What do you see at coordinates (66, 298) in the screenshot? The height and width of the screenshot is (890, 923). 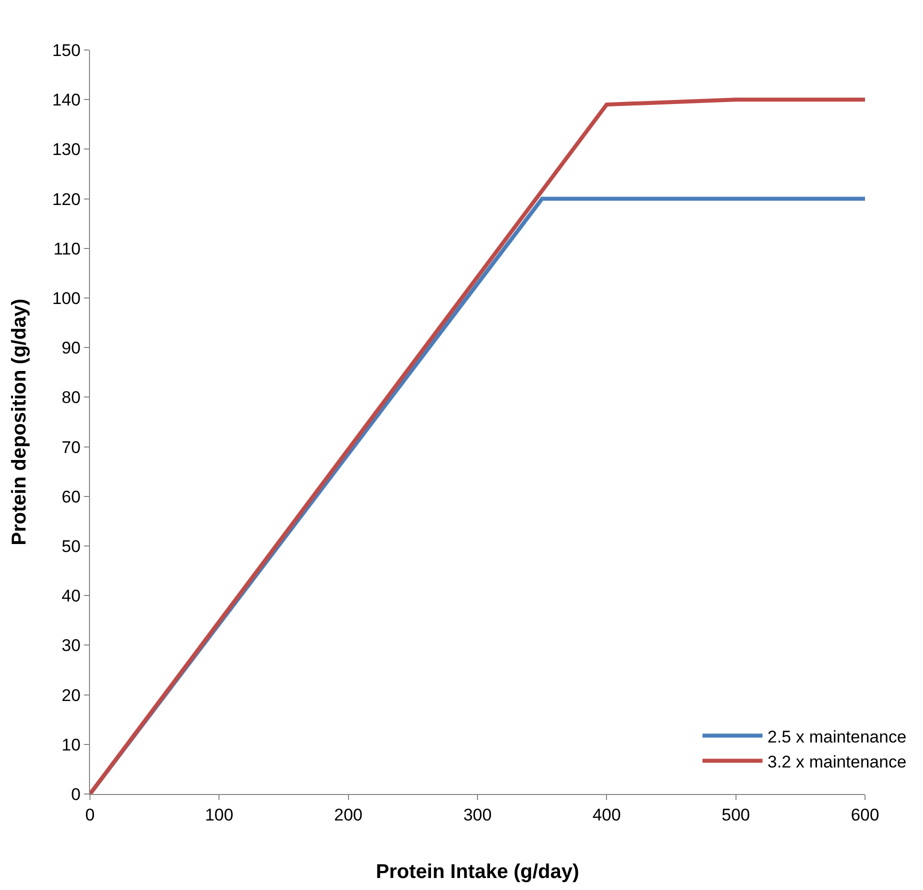 I see `y-tick-label: 100` at bounding box center [66, 298].